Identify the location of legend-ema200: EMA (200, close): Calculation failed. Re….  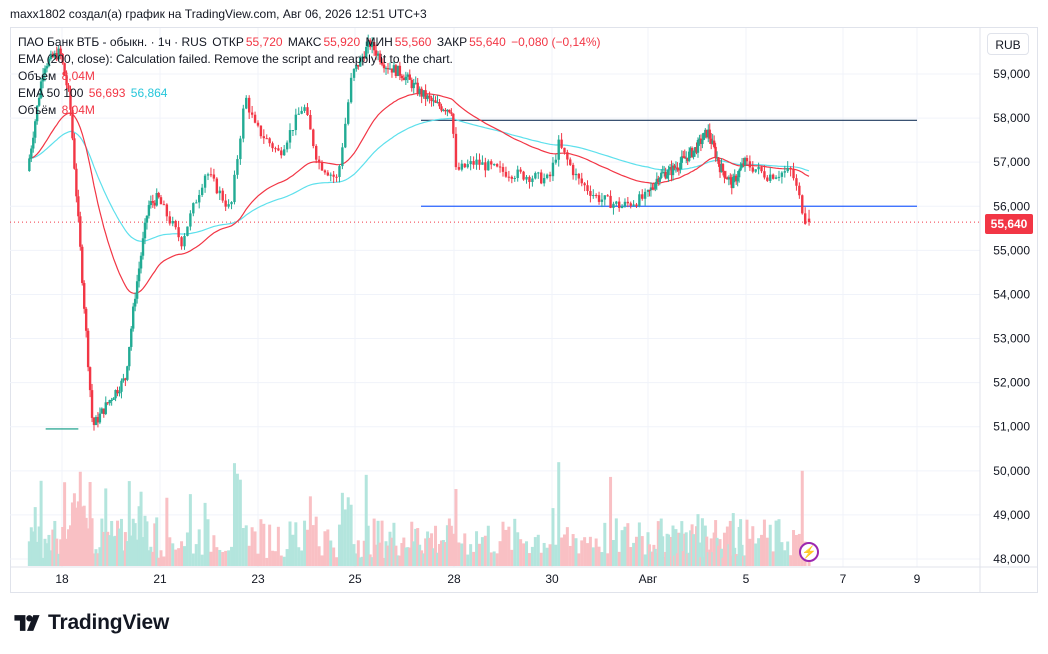
(235, 59).